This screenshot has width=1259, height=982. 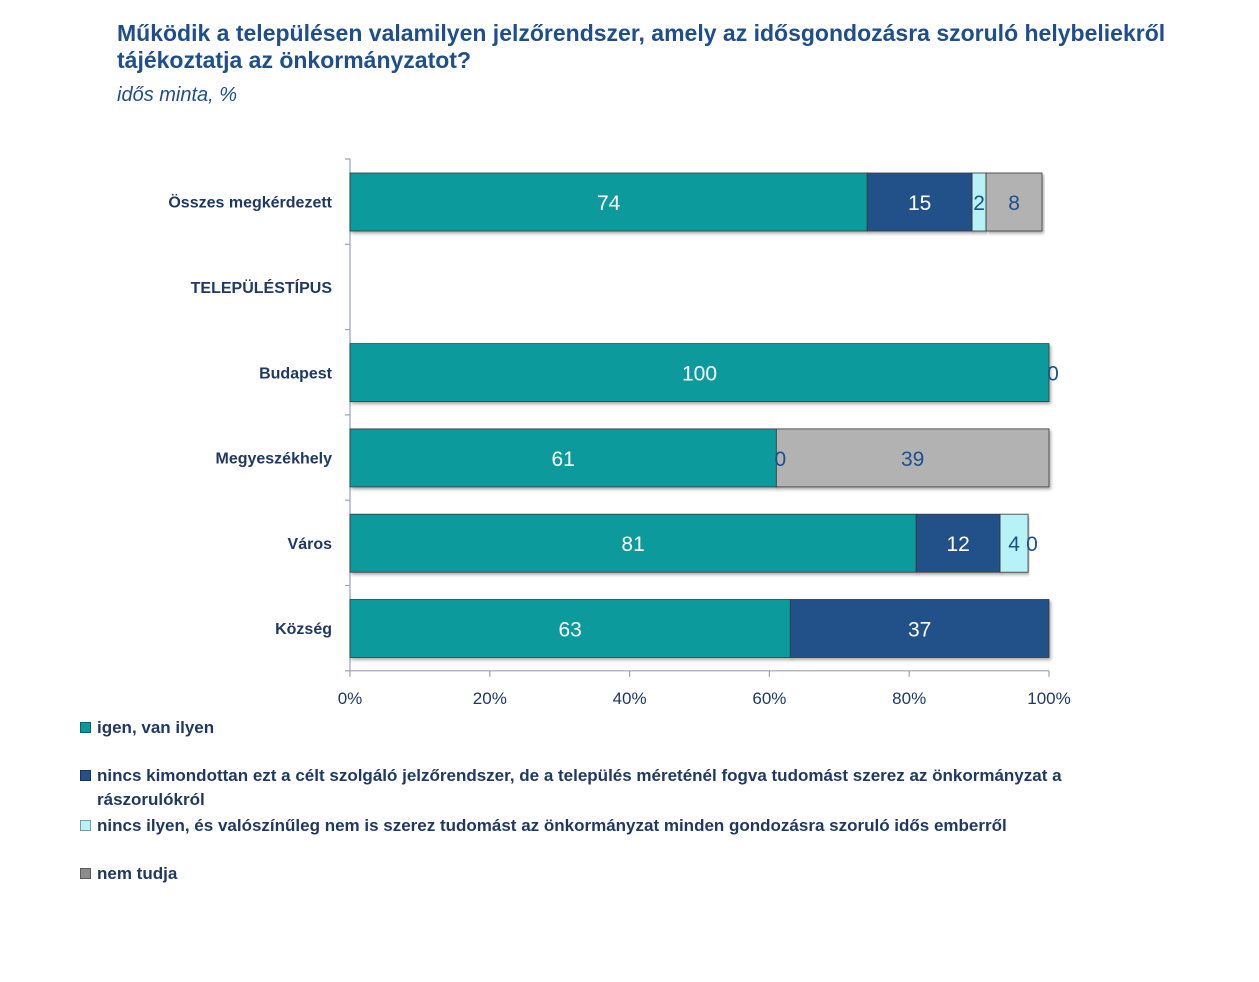 What do you see at coordinates (578, 728) in the screenshot?
I see `legend-item-igen: igen, van ilyen` at bounding box center [578, 728].